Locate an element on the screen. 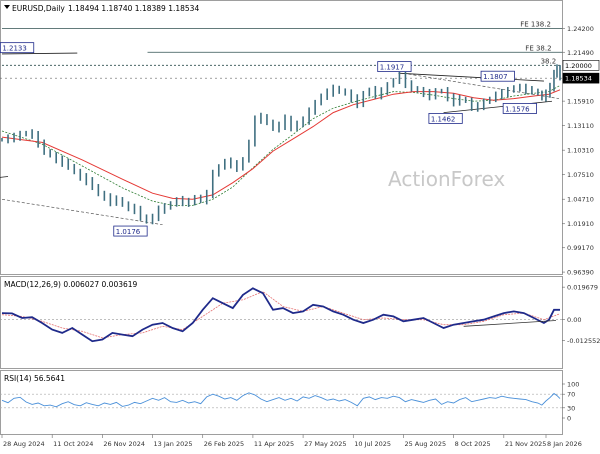  annotation-label: 1.1576 is located at coordinates (517, 109).